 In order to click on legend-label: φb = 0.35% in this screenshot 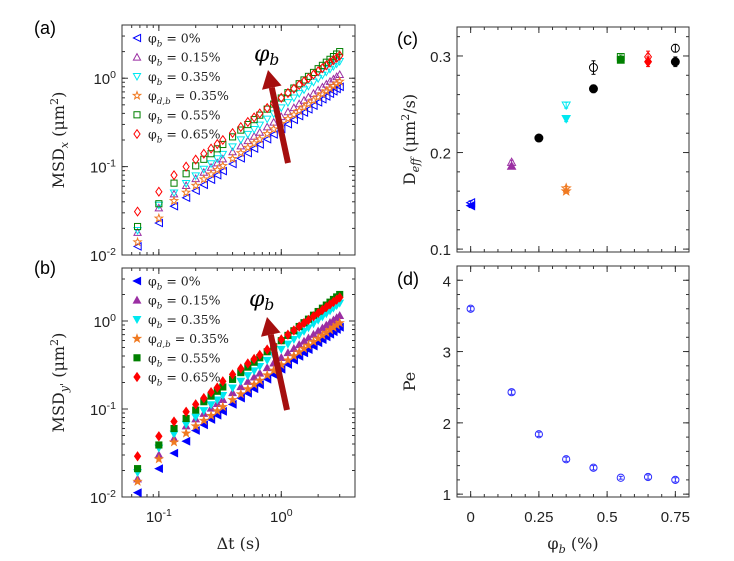, I will do `click(184, 78)`.